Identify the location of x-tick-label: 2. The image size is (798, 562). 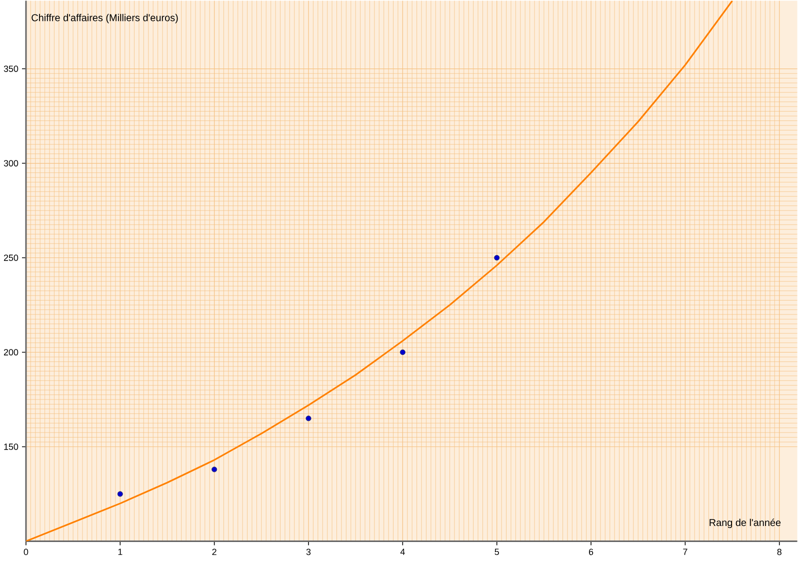
(214, 551).